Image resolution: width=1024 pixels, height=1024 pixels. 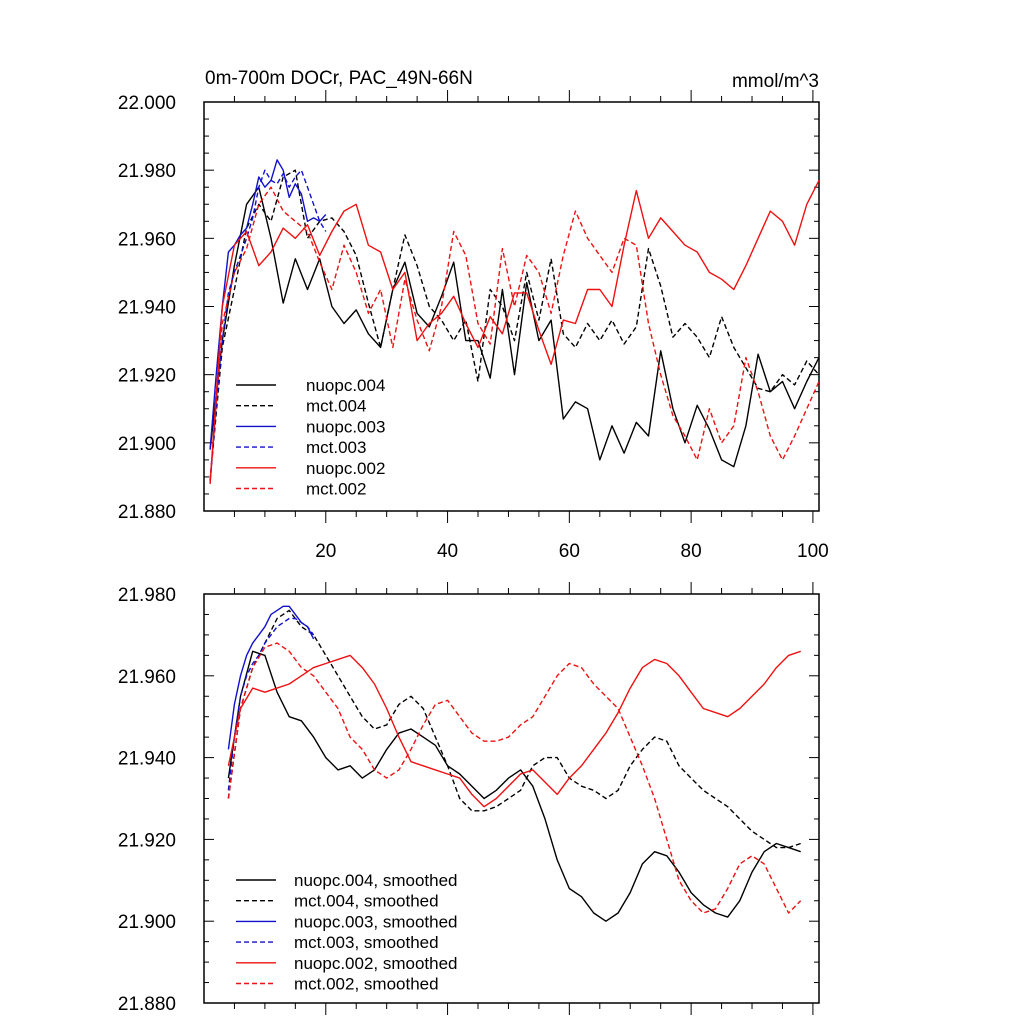 I want to click on legend-label: nuopc.002, so click(x=345, y=468).